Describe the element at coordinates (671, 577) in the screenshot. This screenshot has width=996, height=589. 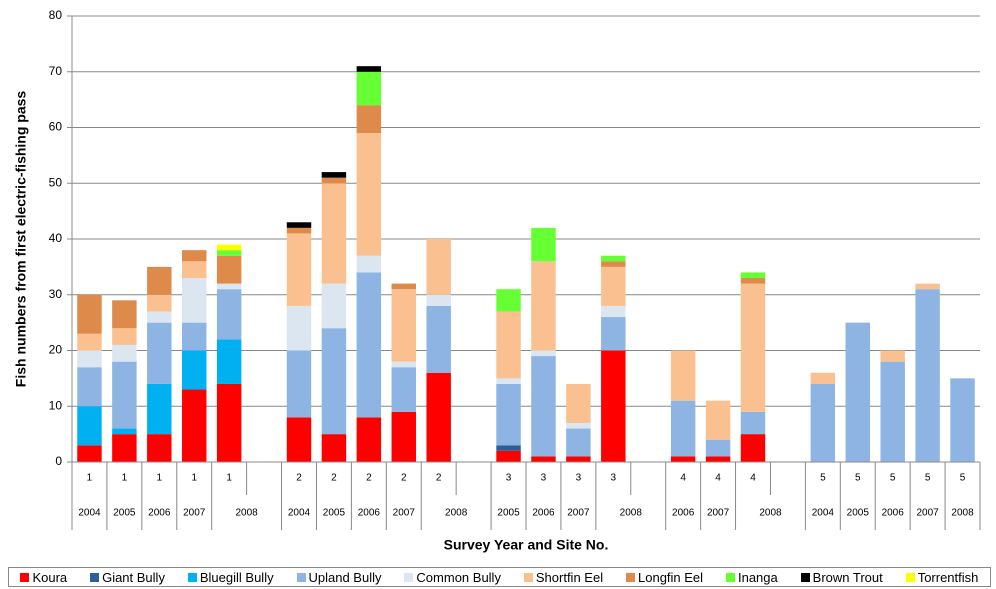
I see `legend-label: Longfin Eel` at that location.